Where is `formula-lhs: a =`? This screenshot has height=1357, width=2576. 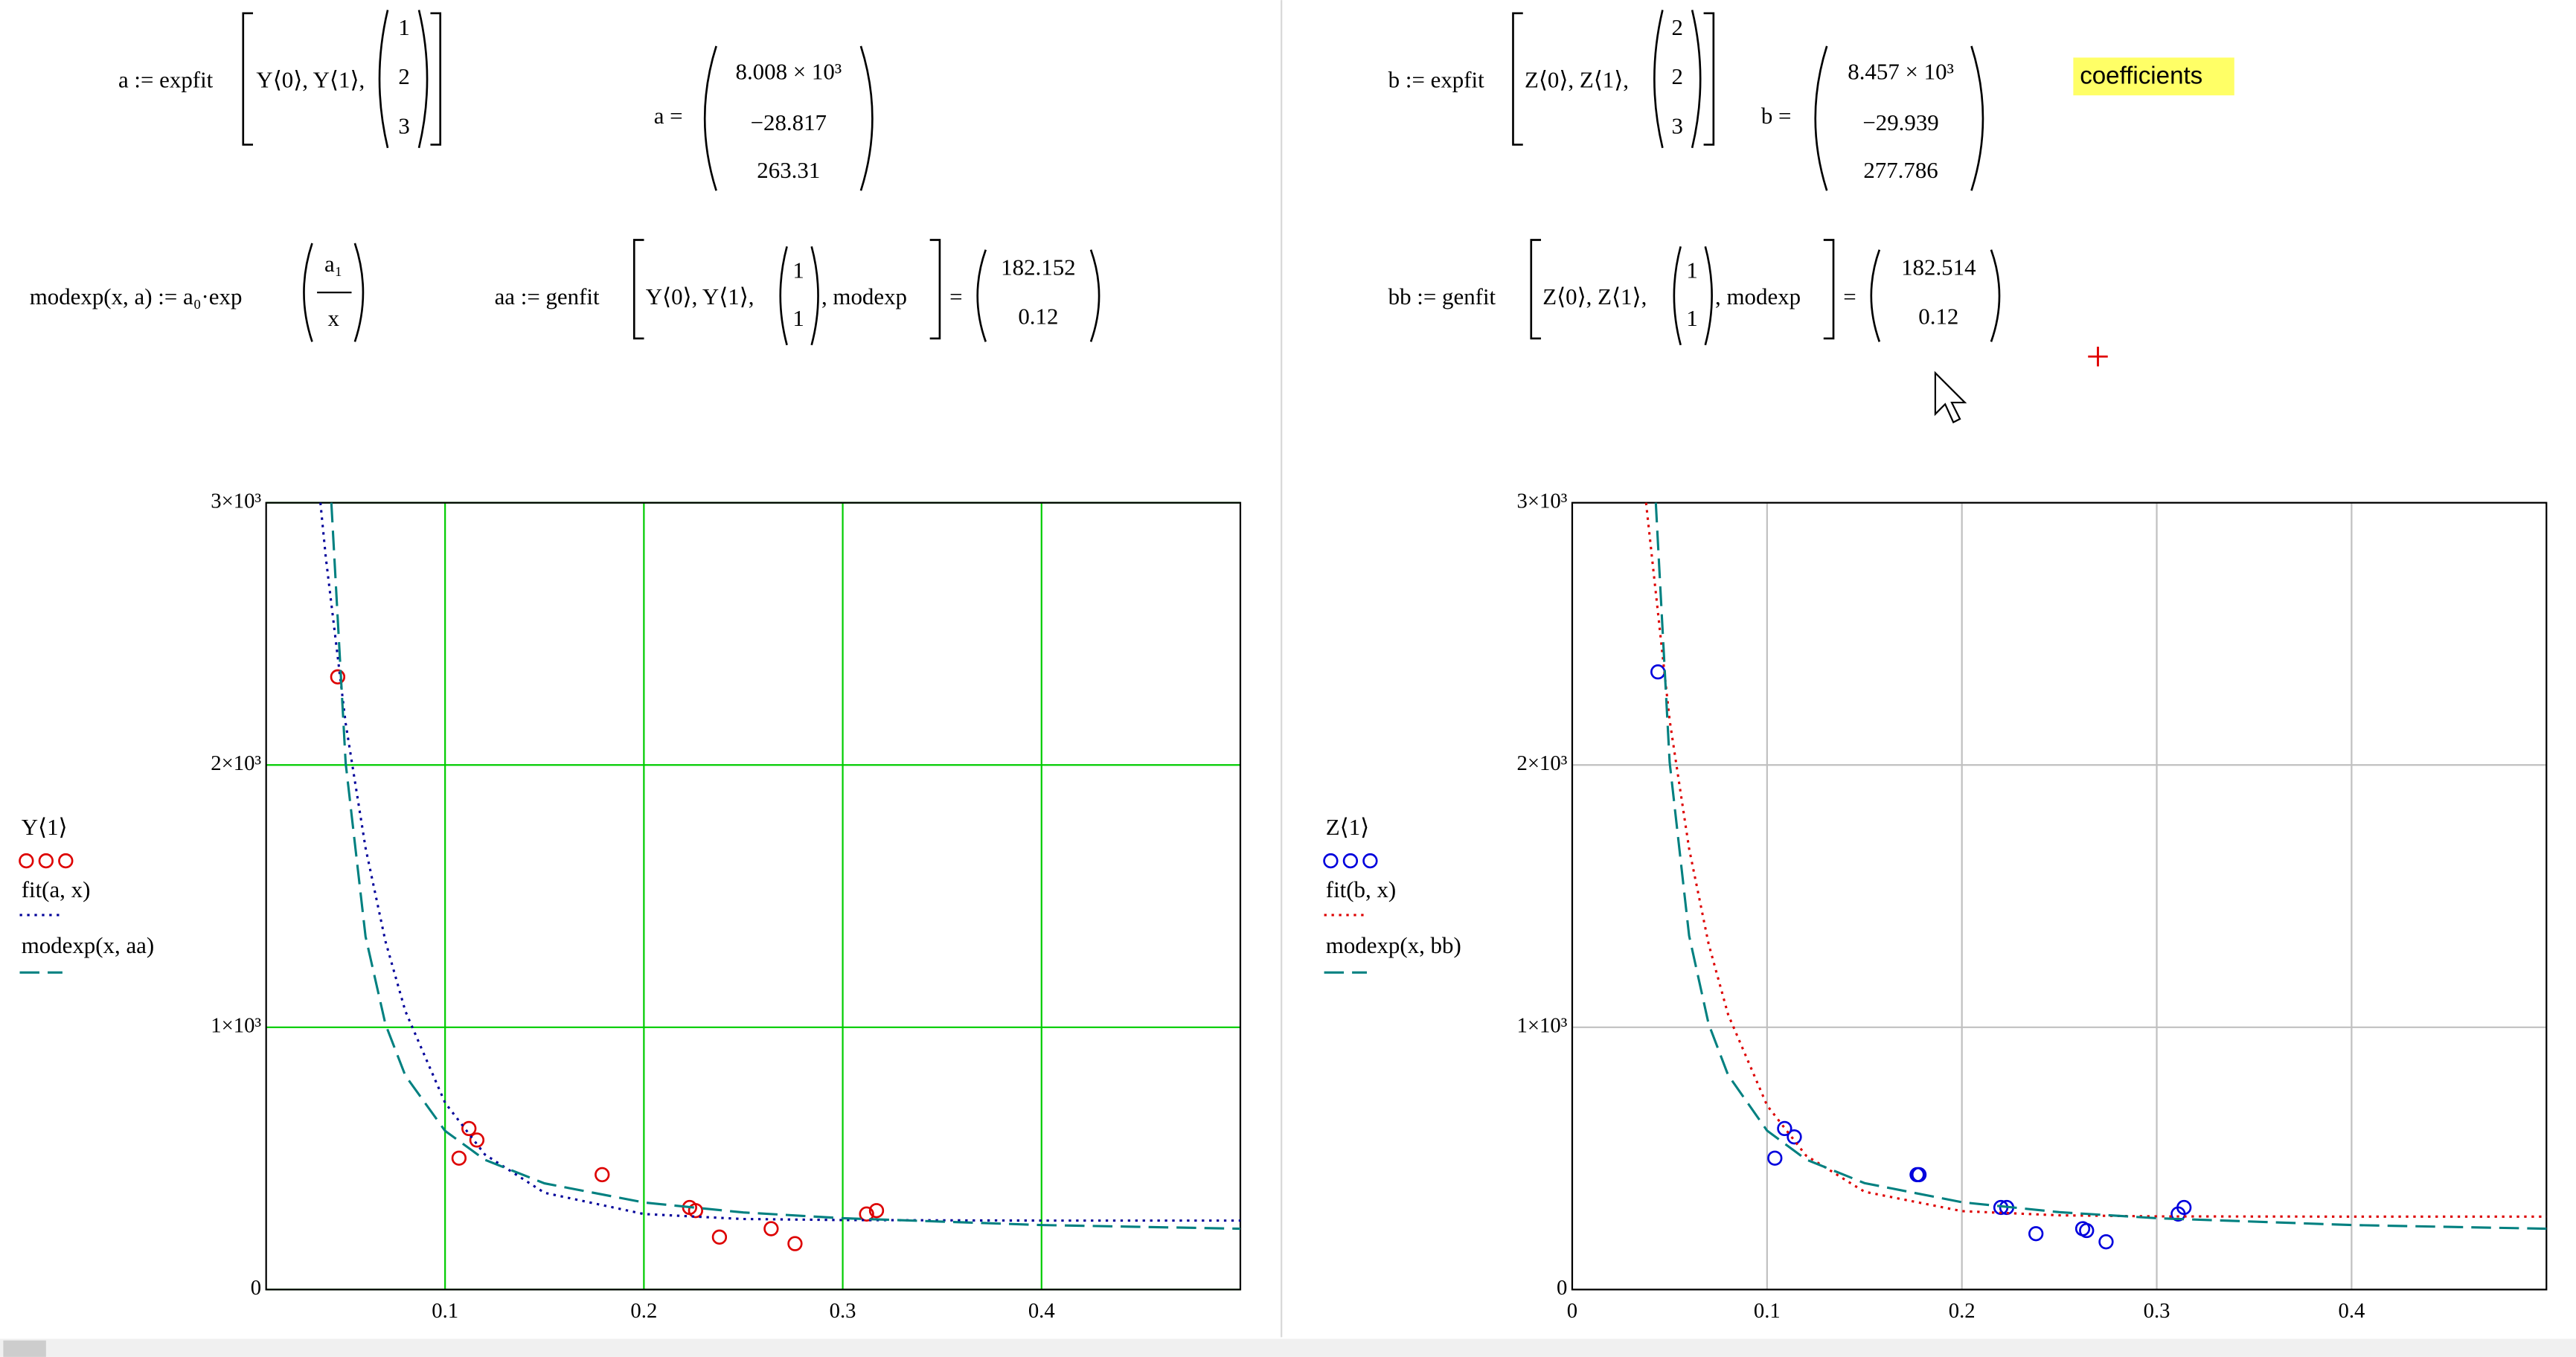
formula-lhs: a = is located at coordinates (668, 116).